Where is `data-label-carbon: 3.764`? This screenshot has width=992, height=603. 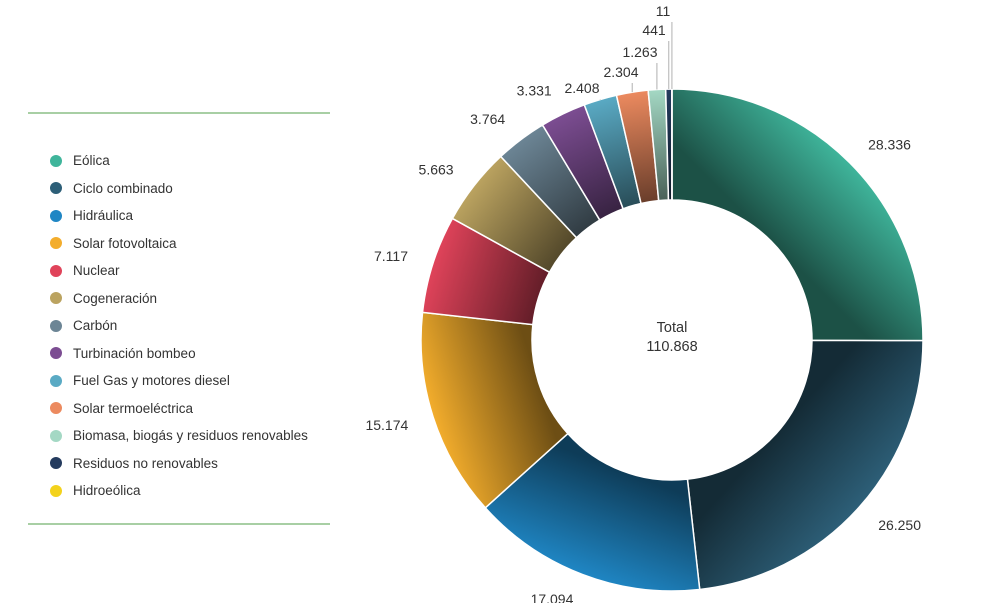 data-label-carbon: 3.764 is located at coordinates (487, 119).